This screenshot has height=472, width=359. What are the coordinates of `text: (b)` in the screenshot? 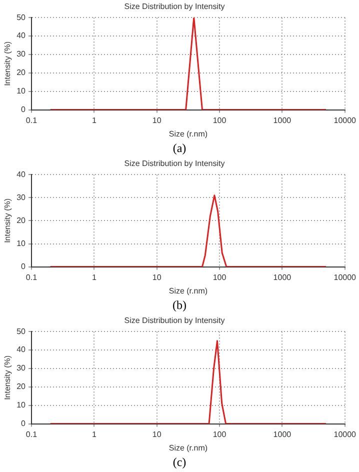 It's located at (180, 305).